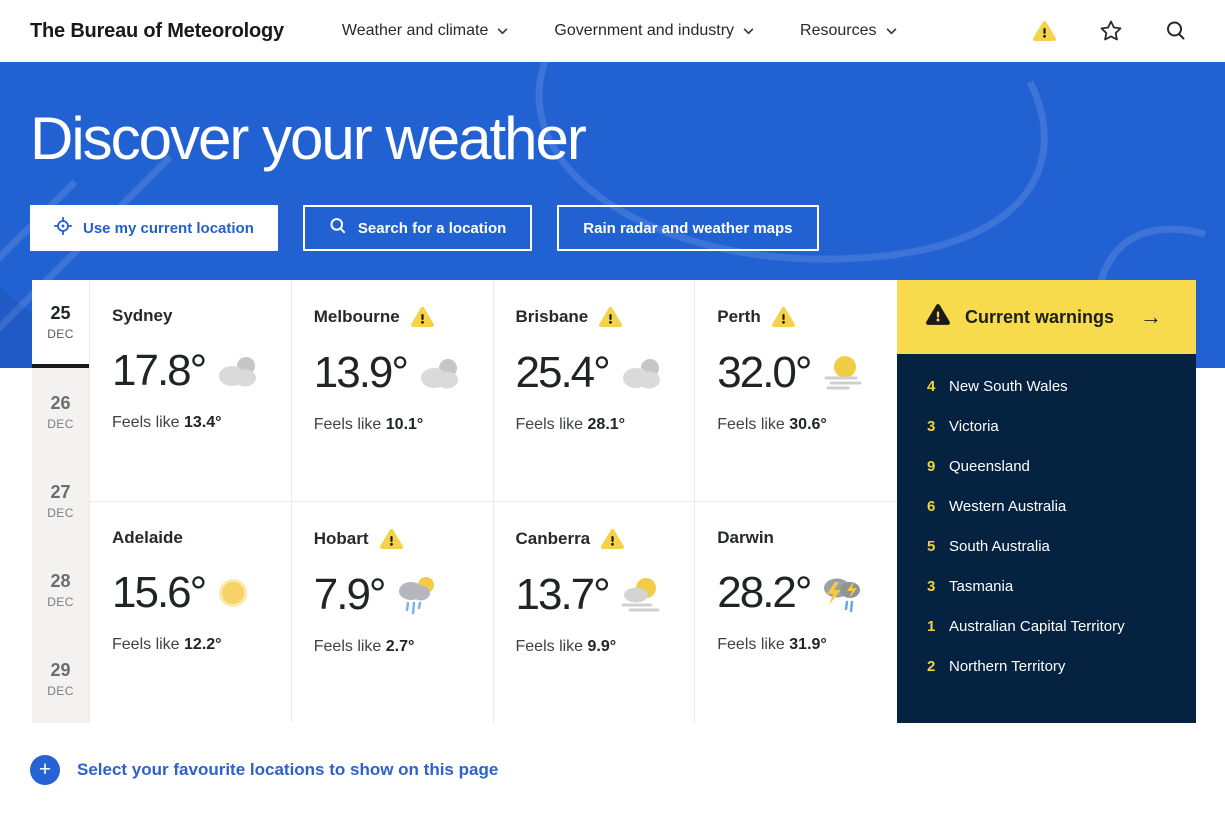 This screenshot has height=830, width=1225. Describe the element at coordinates (563, 594) in the screenshot. I see `current-temperature: 13.7°` at that location.